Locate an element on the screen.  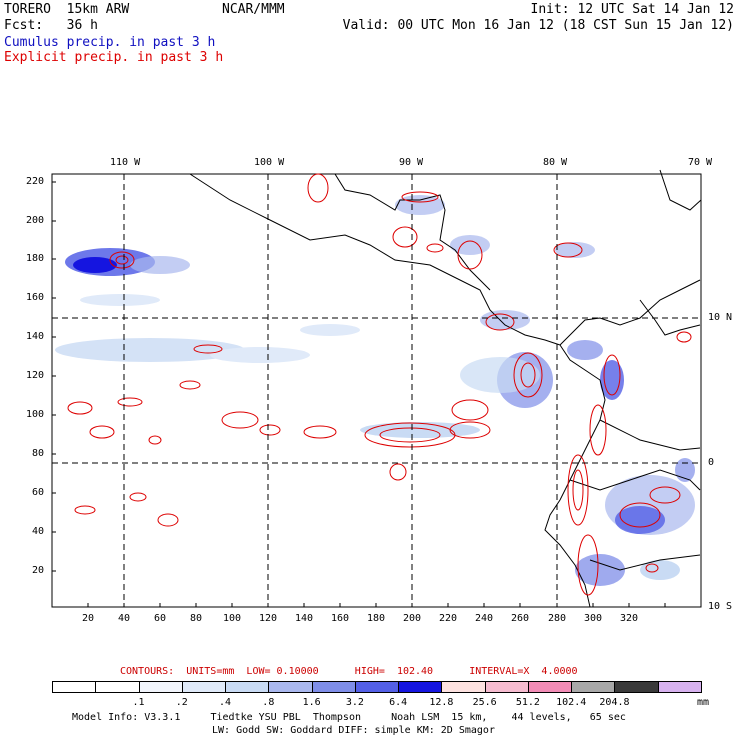
lat-label: 0 is located at coordinates (711, 462).